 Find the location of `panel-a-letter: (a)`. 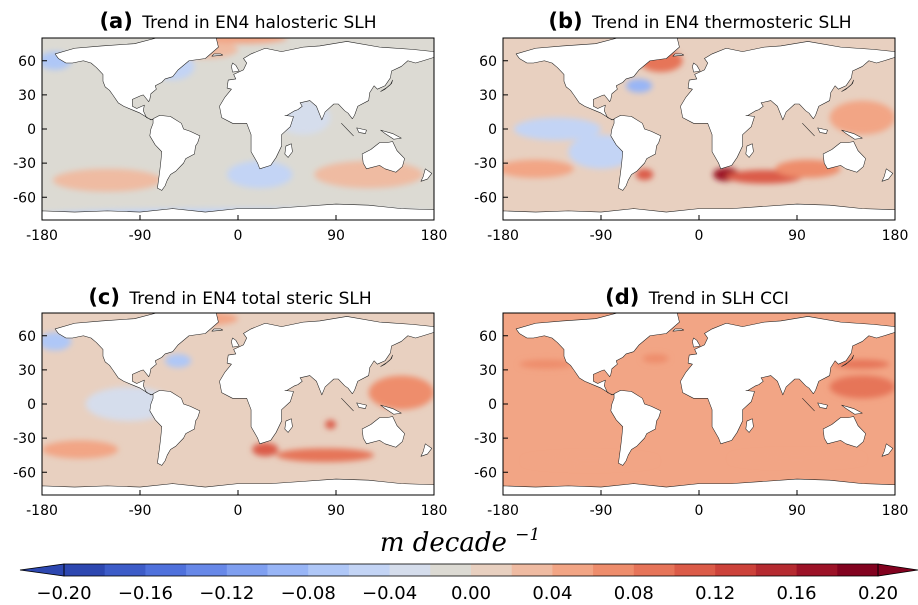

panel-a-letter: (a) is located at coordinates (115, 21).